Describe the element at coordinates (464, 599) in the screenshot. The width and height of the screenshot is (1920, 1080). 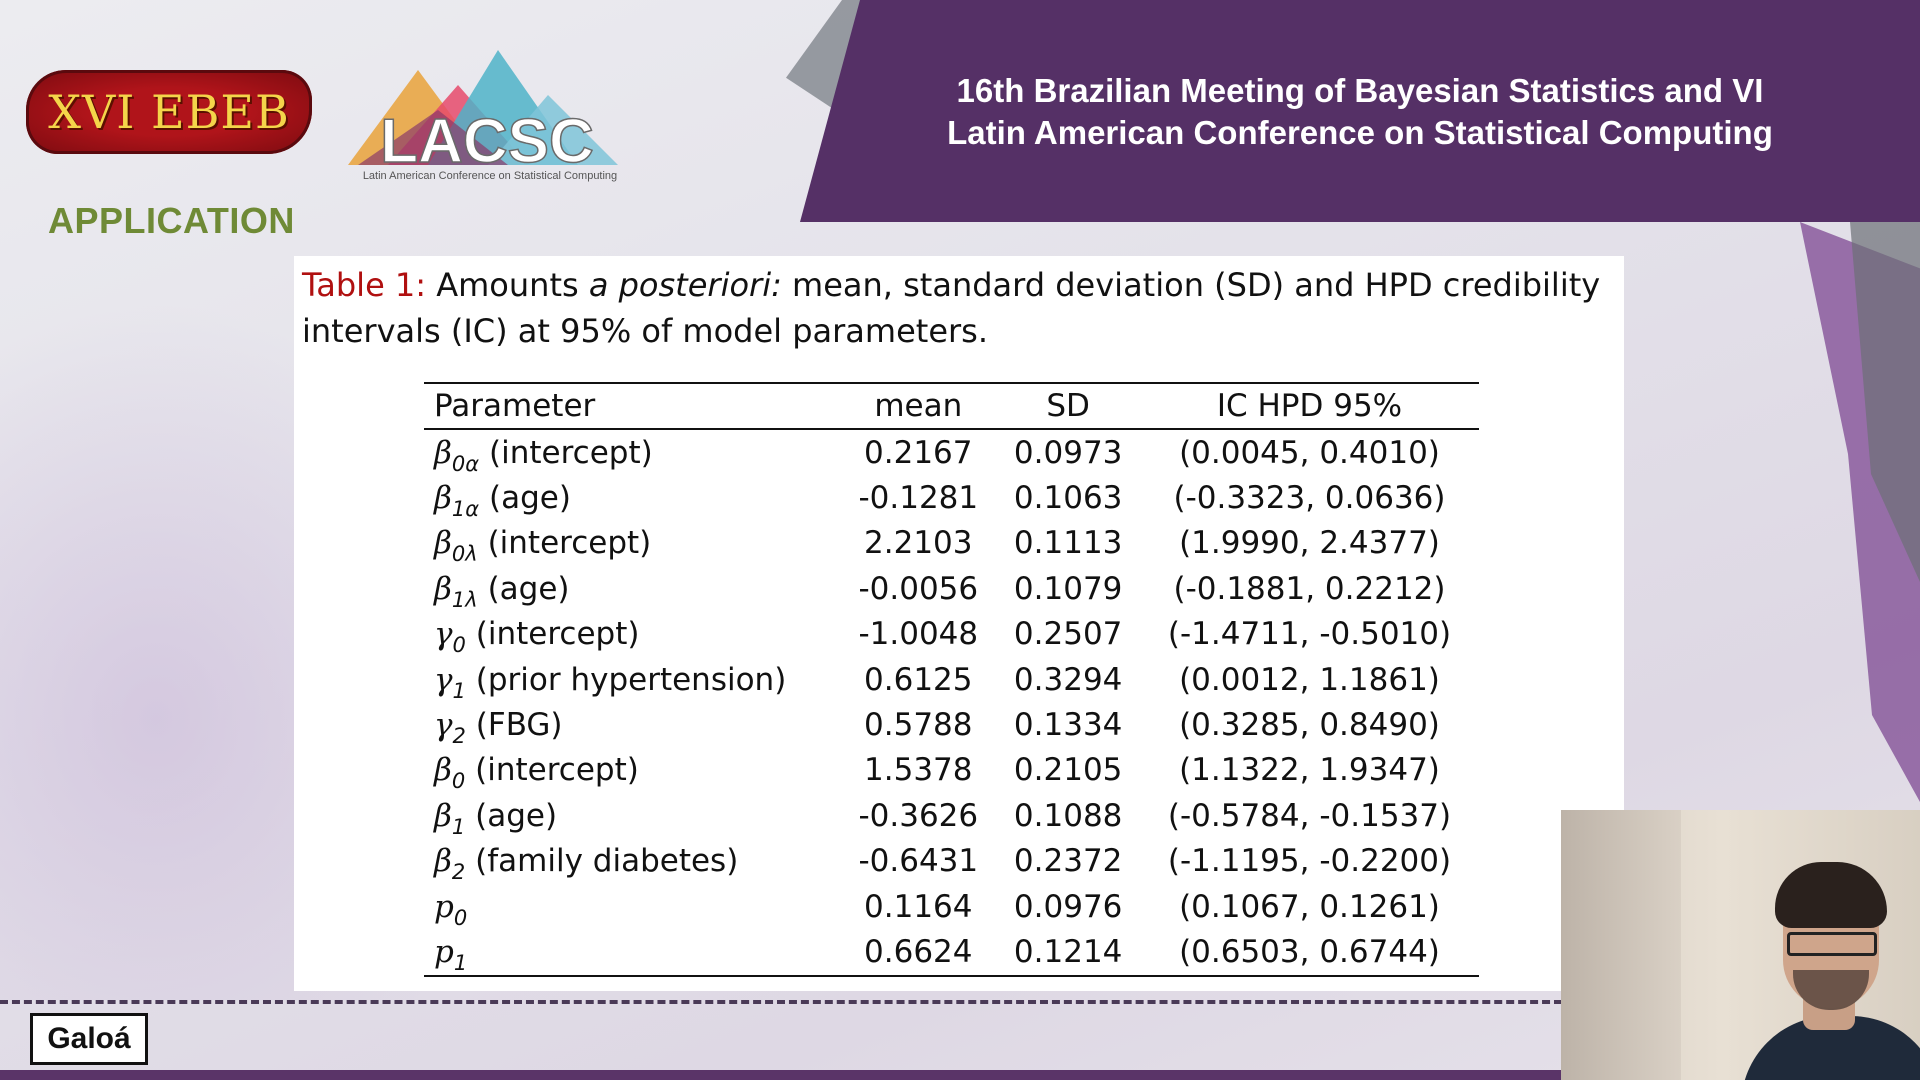
I see `param-subscript: 1λ` at that location.